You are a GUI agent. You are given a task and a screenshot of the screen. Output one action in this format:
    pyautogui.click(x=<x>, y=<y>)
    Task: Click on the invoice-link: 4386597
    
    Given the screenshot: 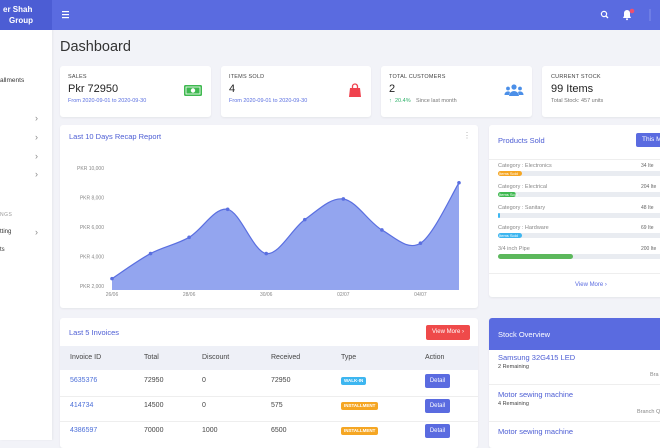 What is the action you would take?
    pyautogui.click(x=84, y=430)
    